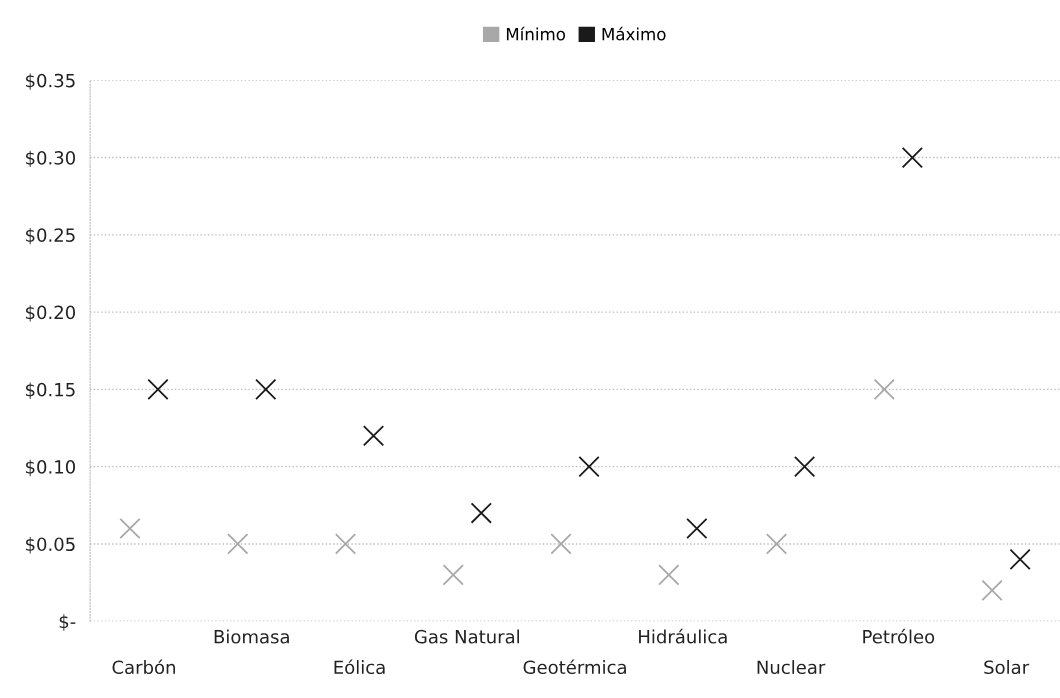  Describe the element at coordinates (50, 545) in the screenshot. I see `y-tick-label: $0.05` at that location.